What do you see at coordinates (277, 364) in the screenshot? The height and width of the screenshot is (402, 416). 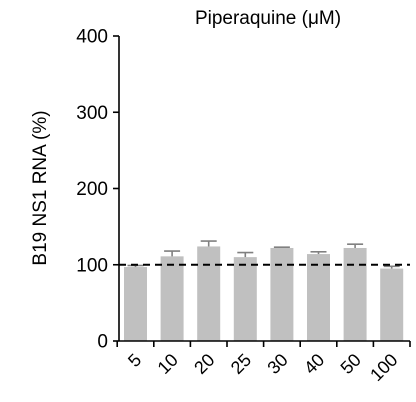 I see `x-tick-label-30: 30` at bounding box center [277, 364].